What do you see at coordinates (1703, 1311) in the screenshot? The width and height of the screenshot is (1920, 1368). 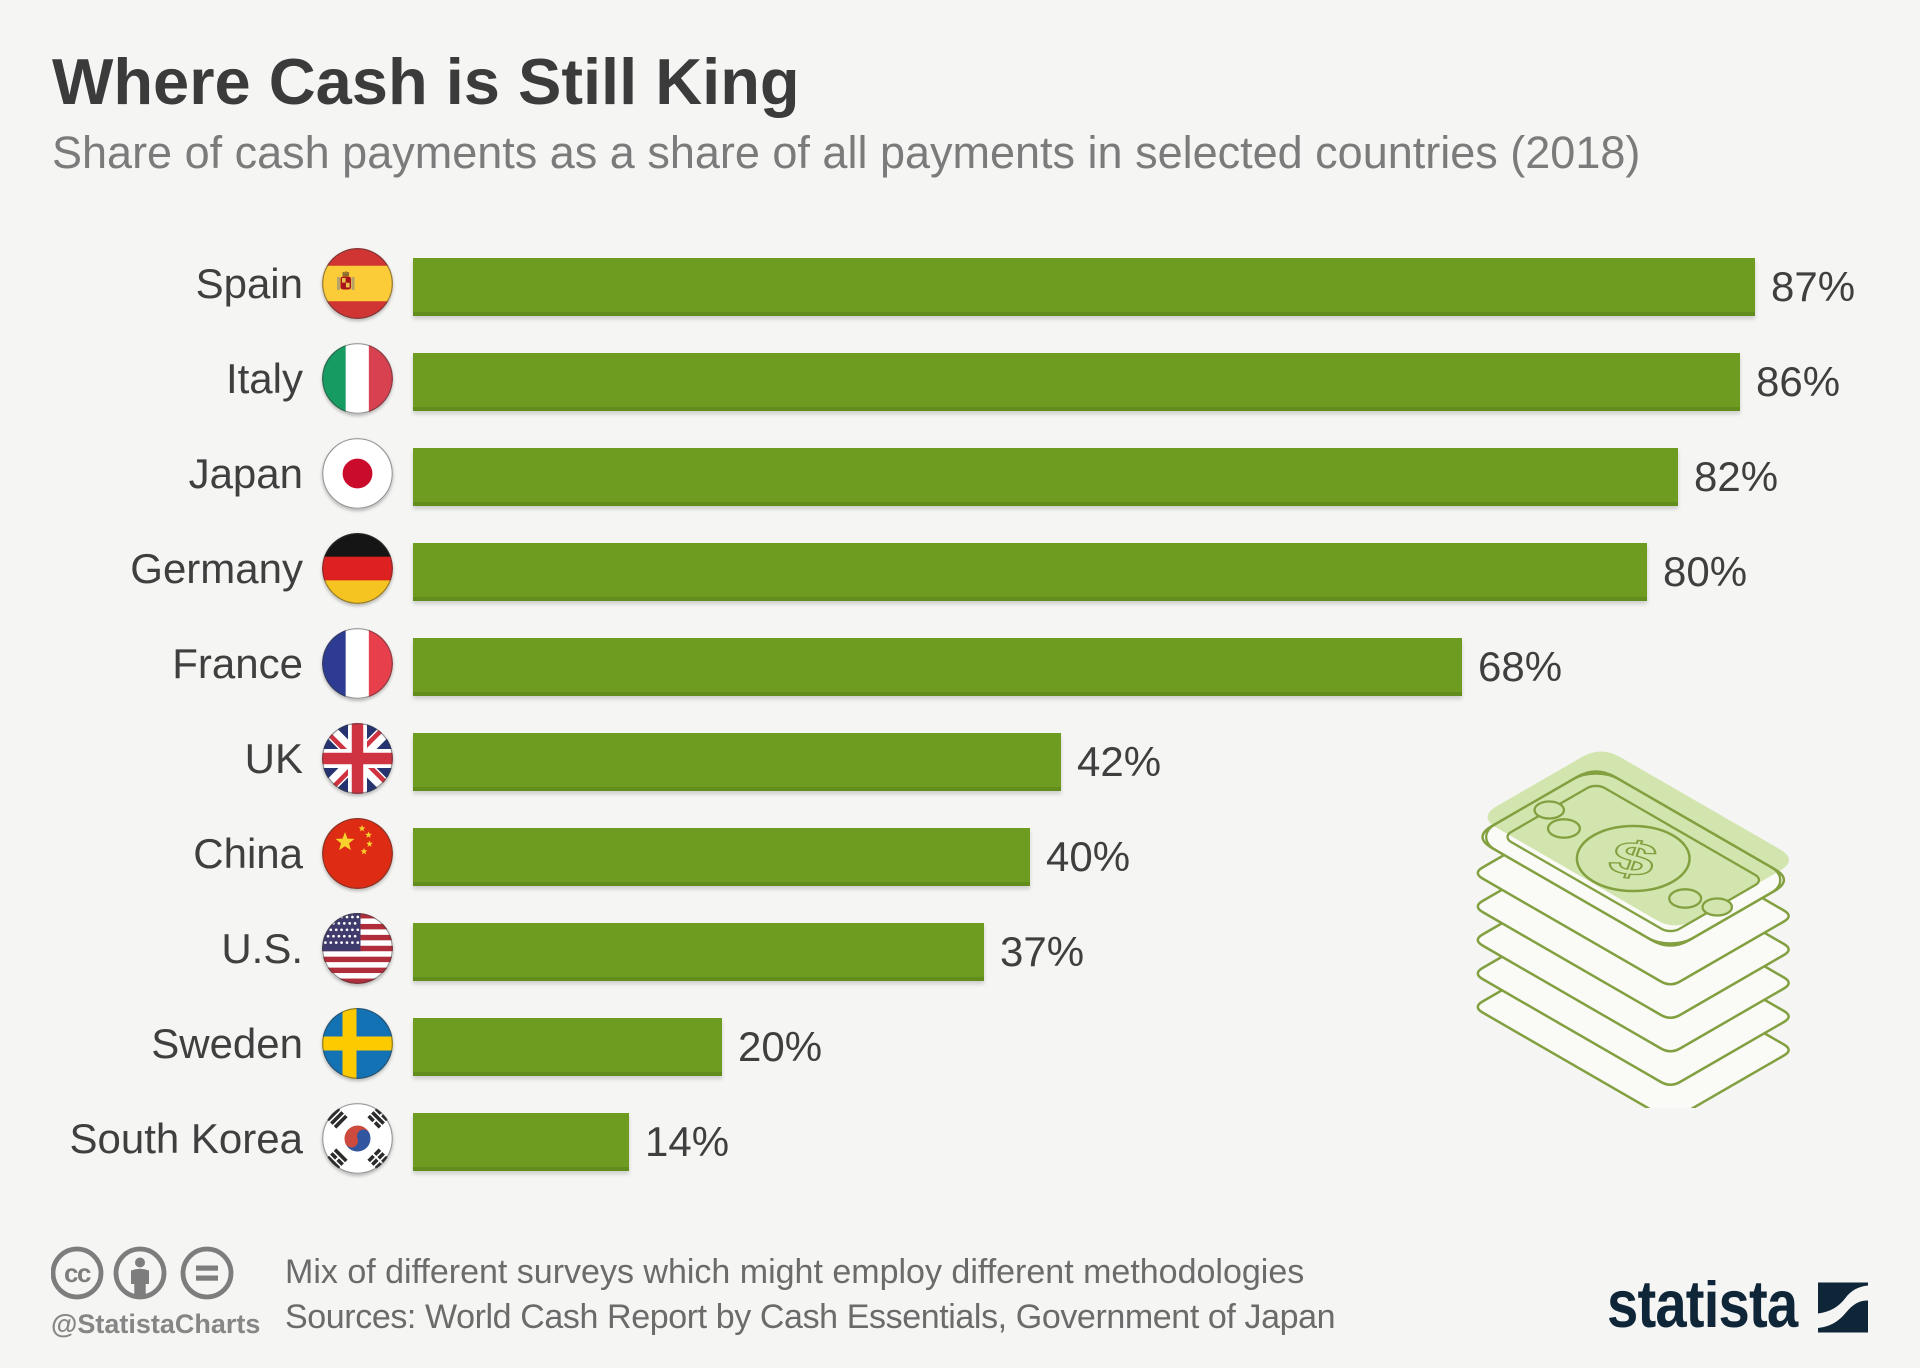 I see `svg-text: statista` at bounding box center [1703, 1311].